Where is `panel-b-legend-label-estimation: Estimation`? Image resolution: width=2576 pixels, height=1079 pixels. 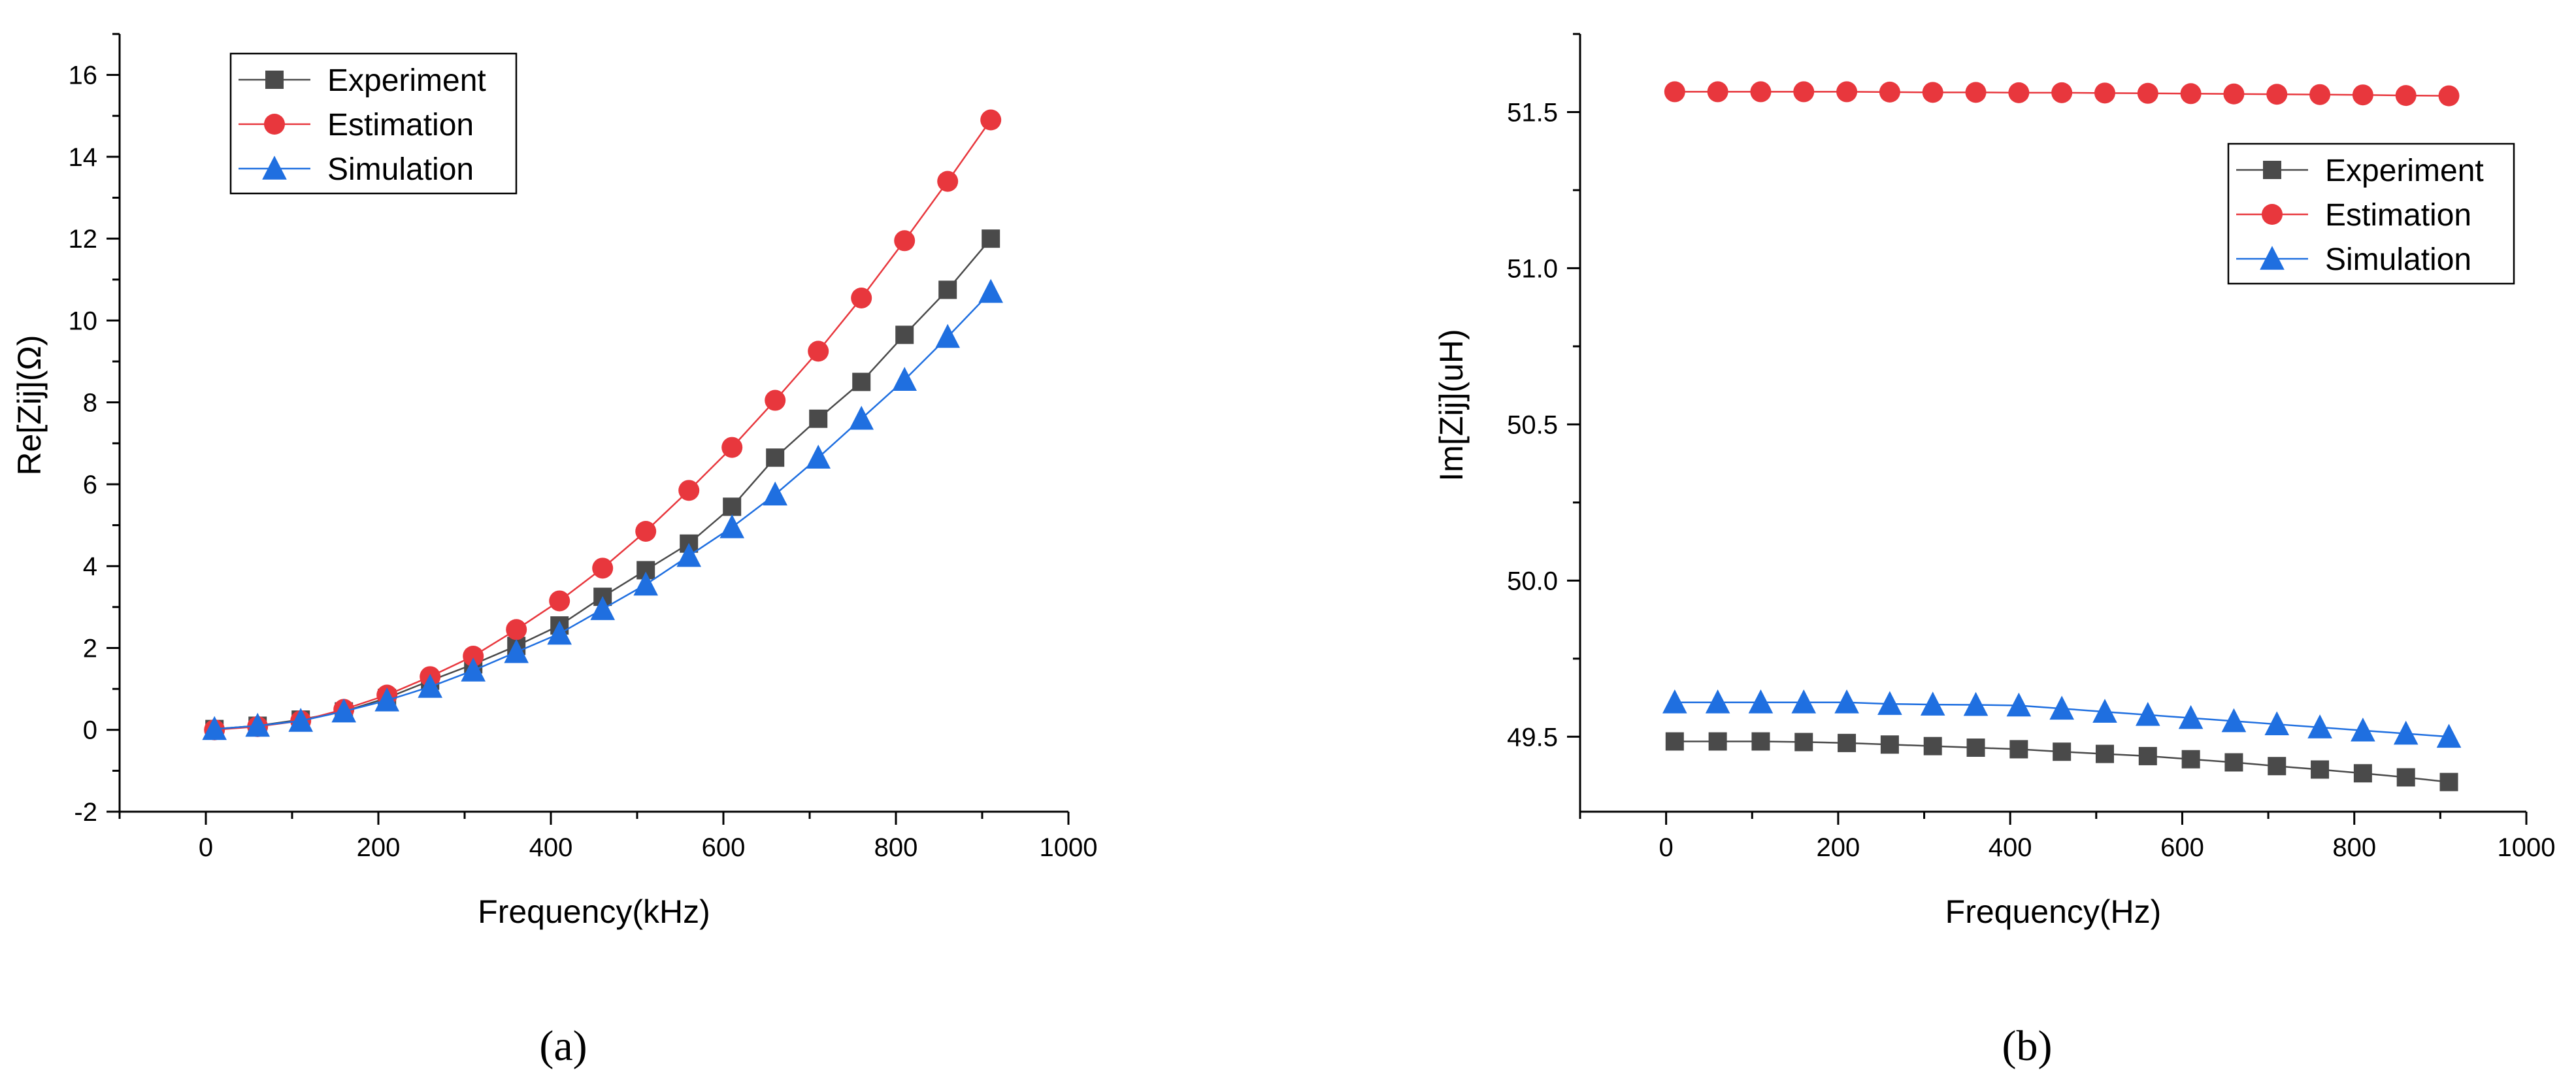
panel-b-legend-label-estimation: Estimation is located at coordinates (2398, 215).